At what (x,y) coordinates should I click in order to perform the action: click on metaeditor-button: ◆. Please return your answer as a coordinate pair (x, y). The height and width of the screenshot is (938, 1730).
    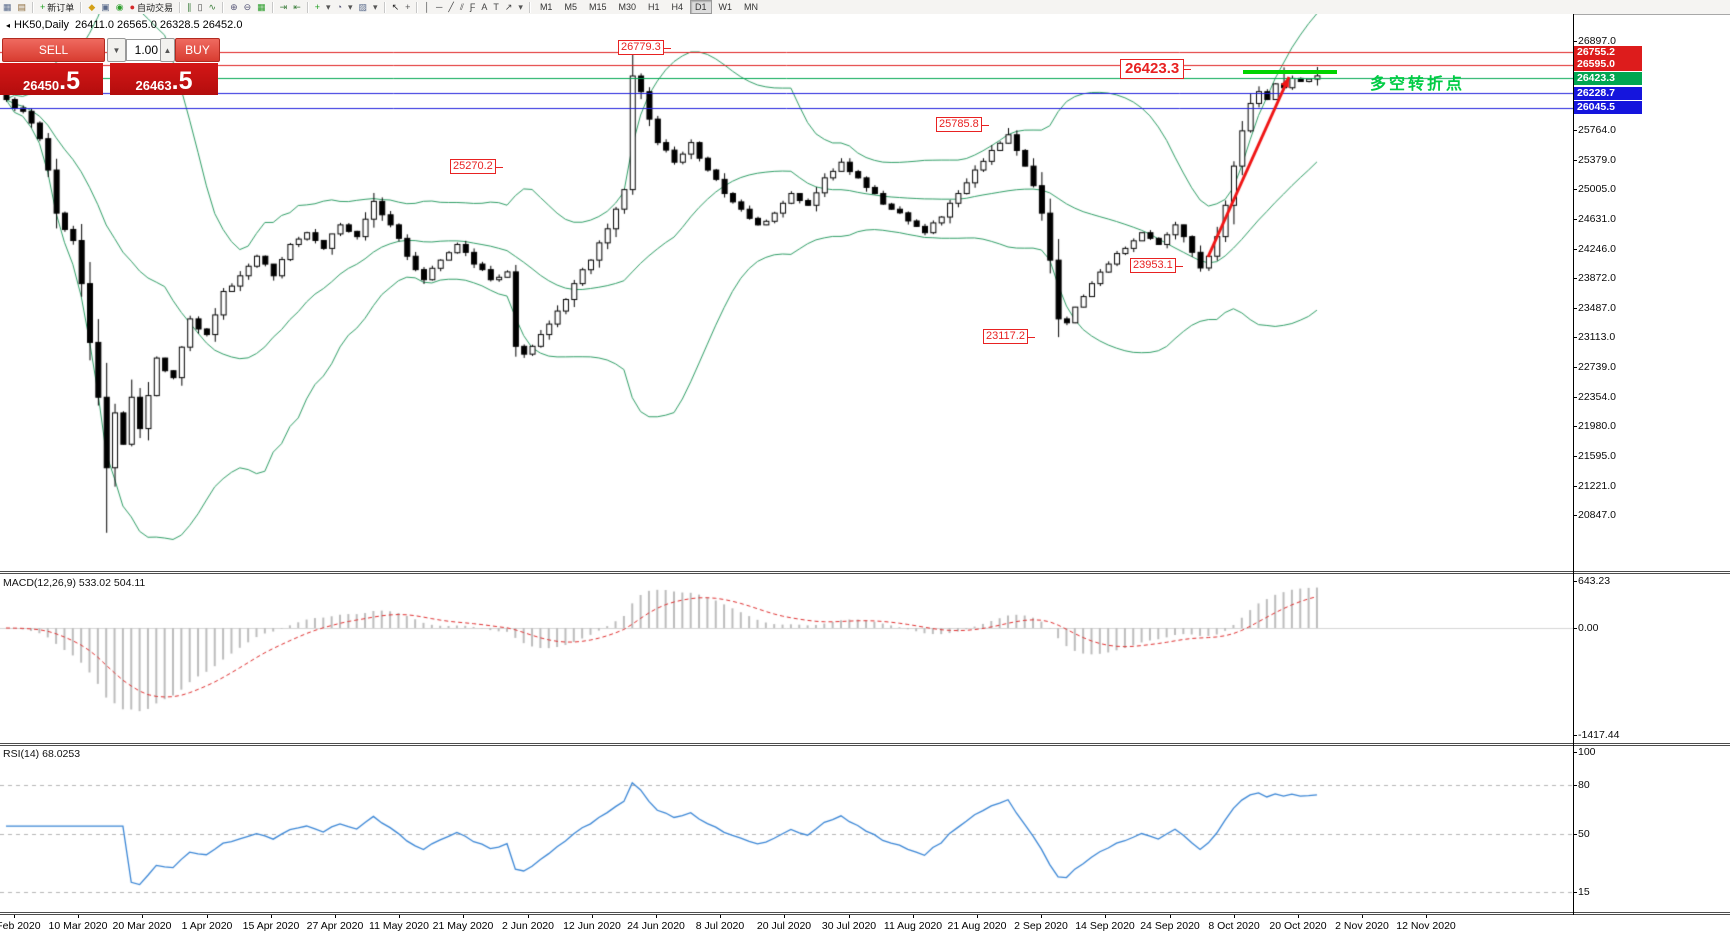
    Looking at the image, I should click on (91, 7).